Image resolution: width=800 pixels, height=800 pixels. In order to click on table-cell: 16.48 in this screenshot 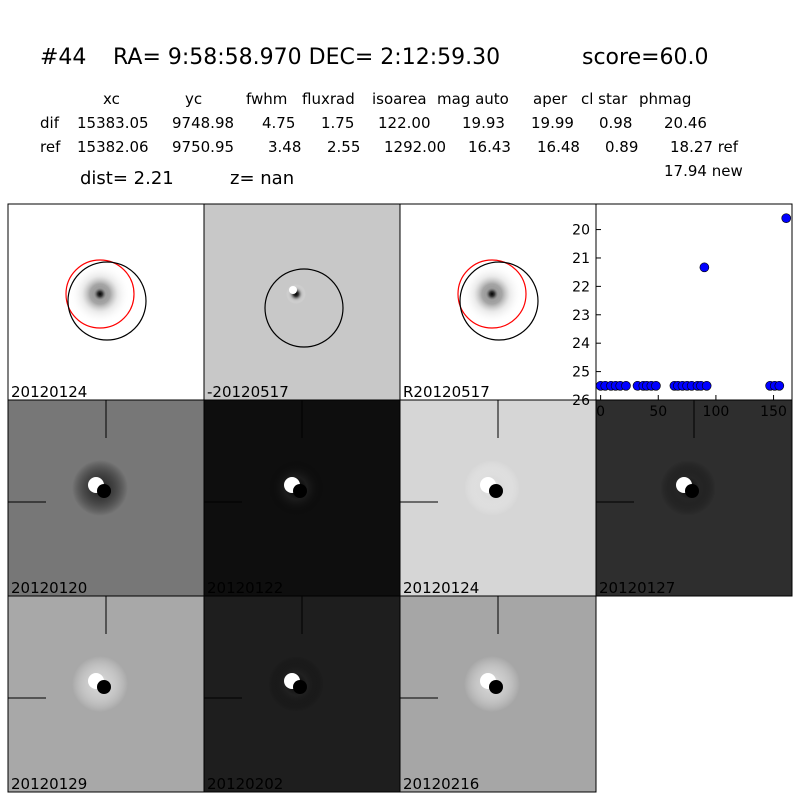, I will do `click(558, 147)`.